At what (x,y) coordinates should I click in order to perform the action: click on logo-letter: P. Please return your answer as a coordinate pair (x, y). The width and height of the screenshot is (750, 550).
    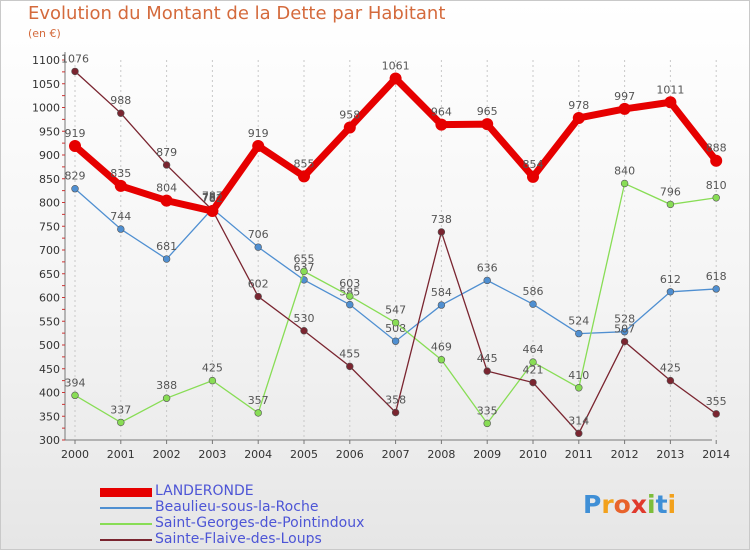
    Looking at the image, I should click on (592, 504).